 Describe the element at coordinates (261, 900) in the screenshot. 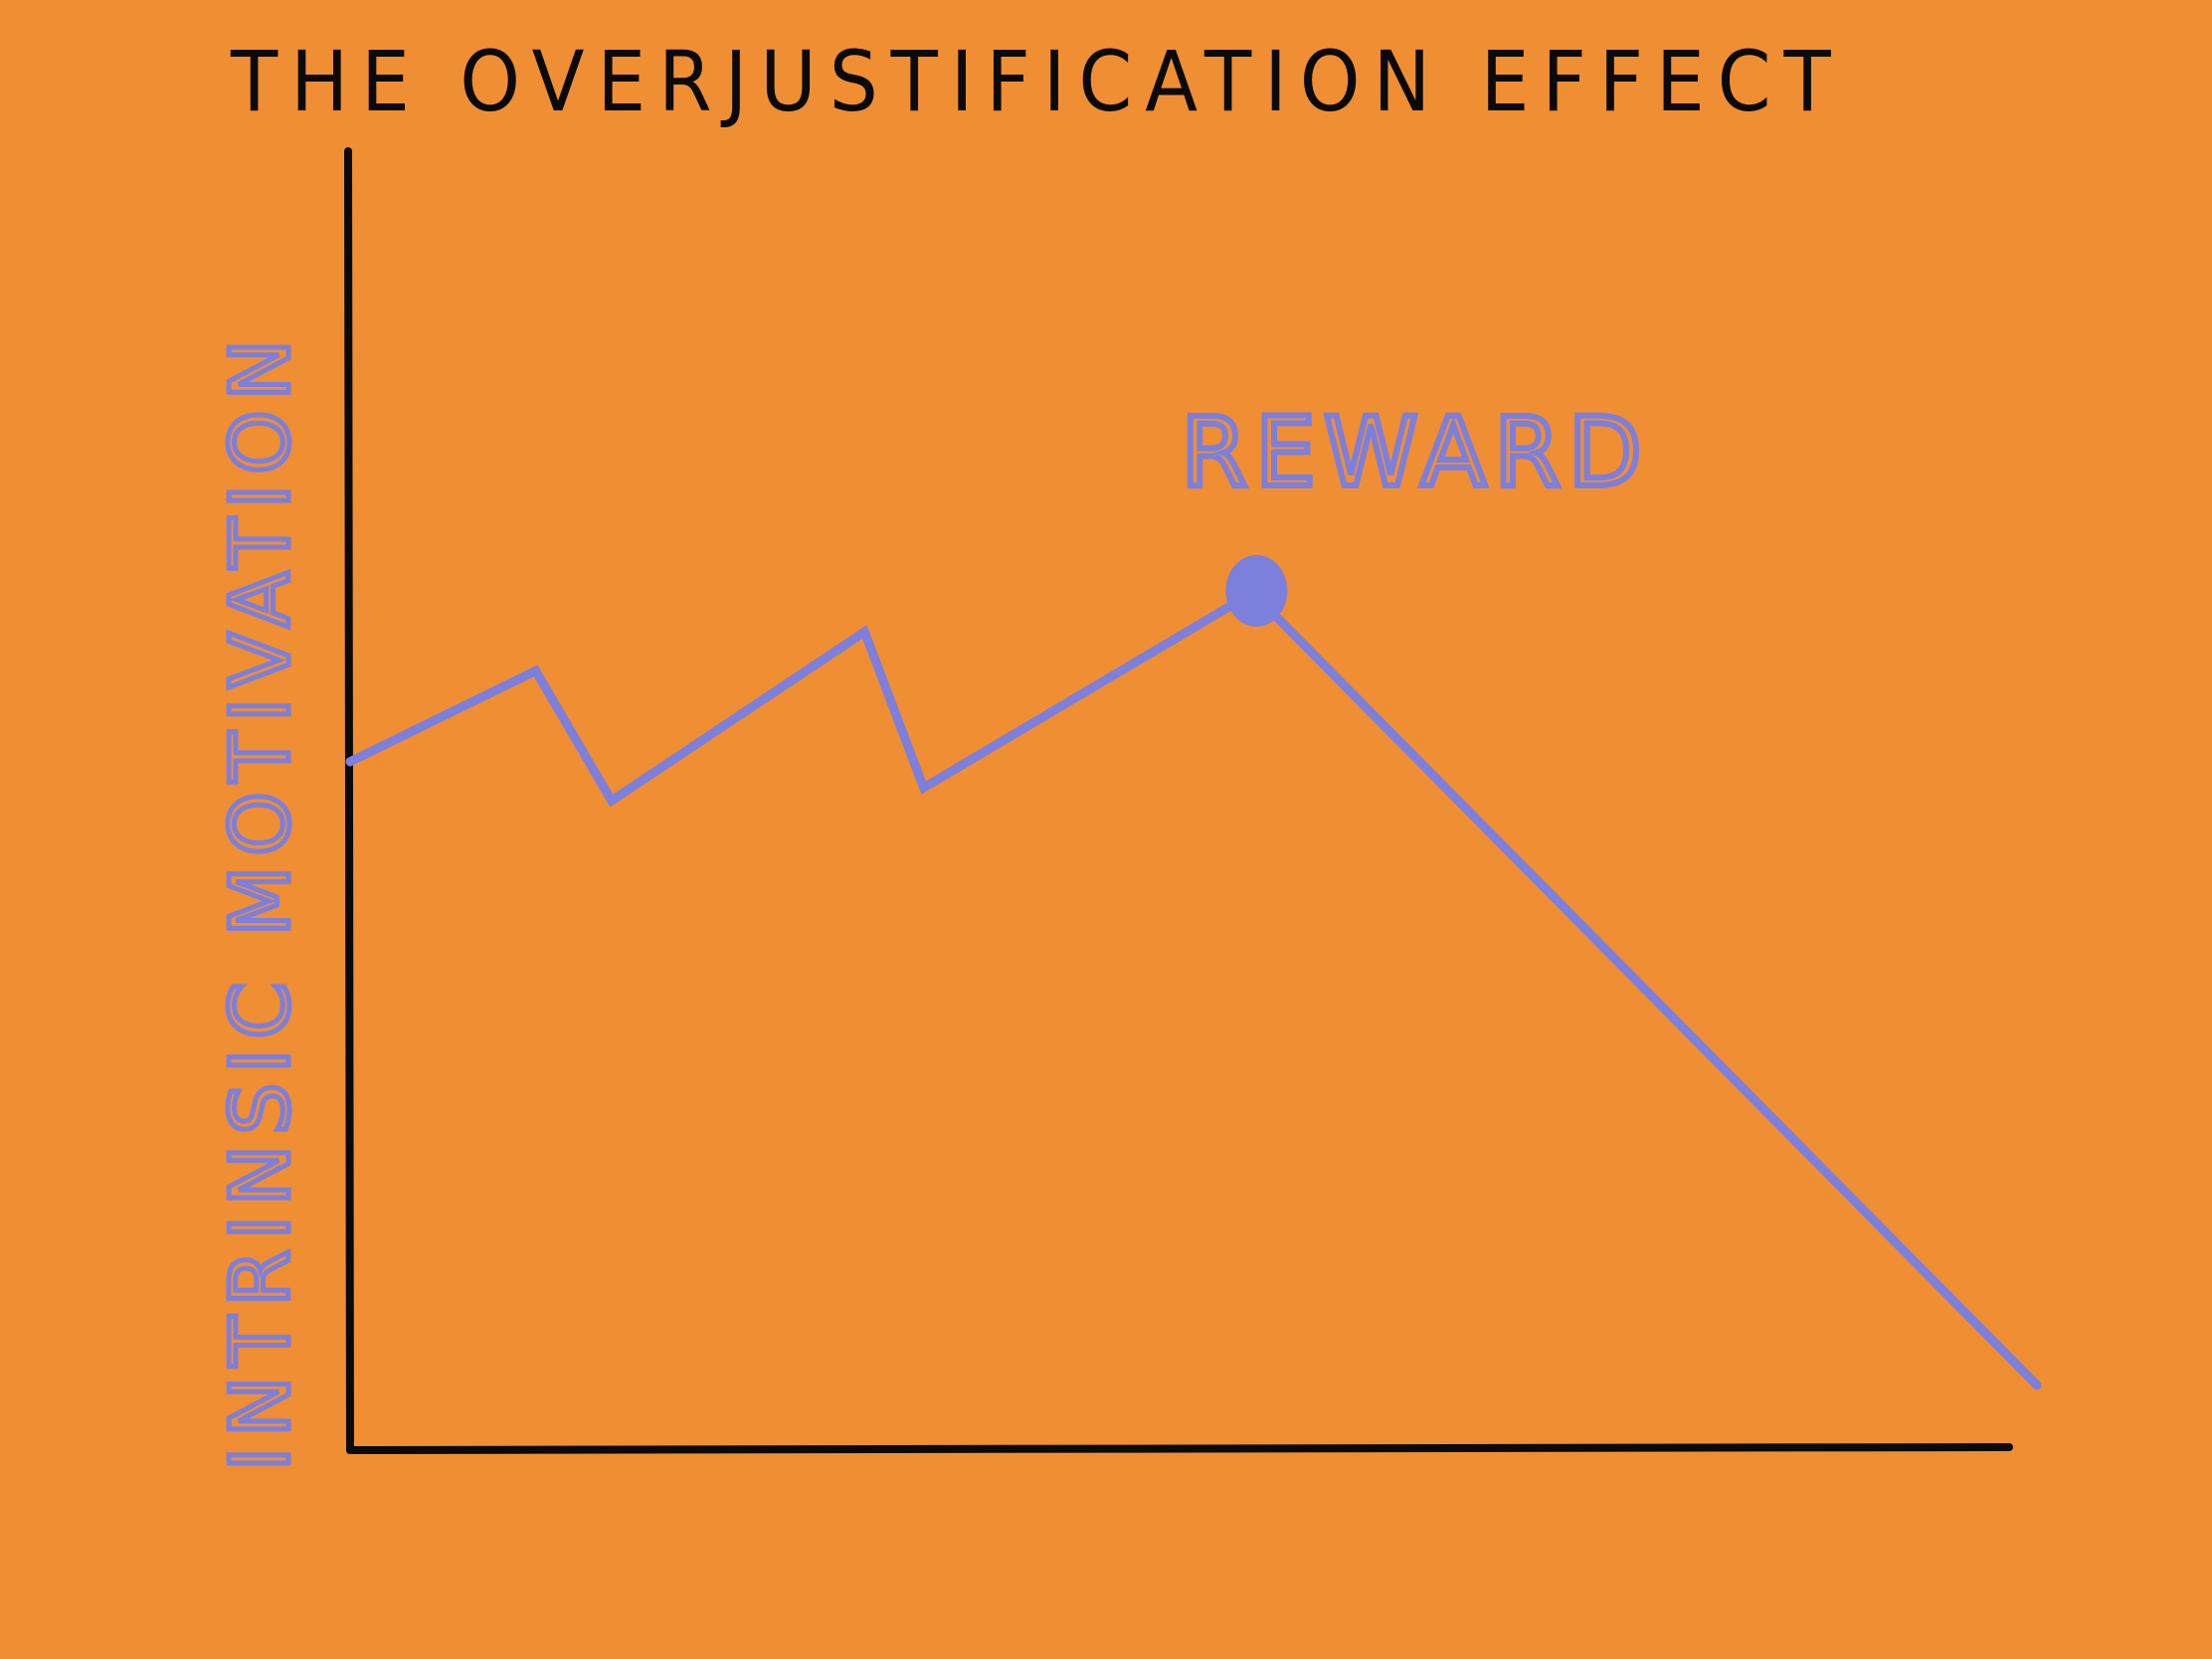

I see `y-axis-label: INTRINSIC MOTIVATION` at that location.